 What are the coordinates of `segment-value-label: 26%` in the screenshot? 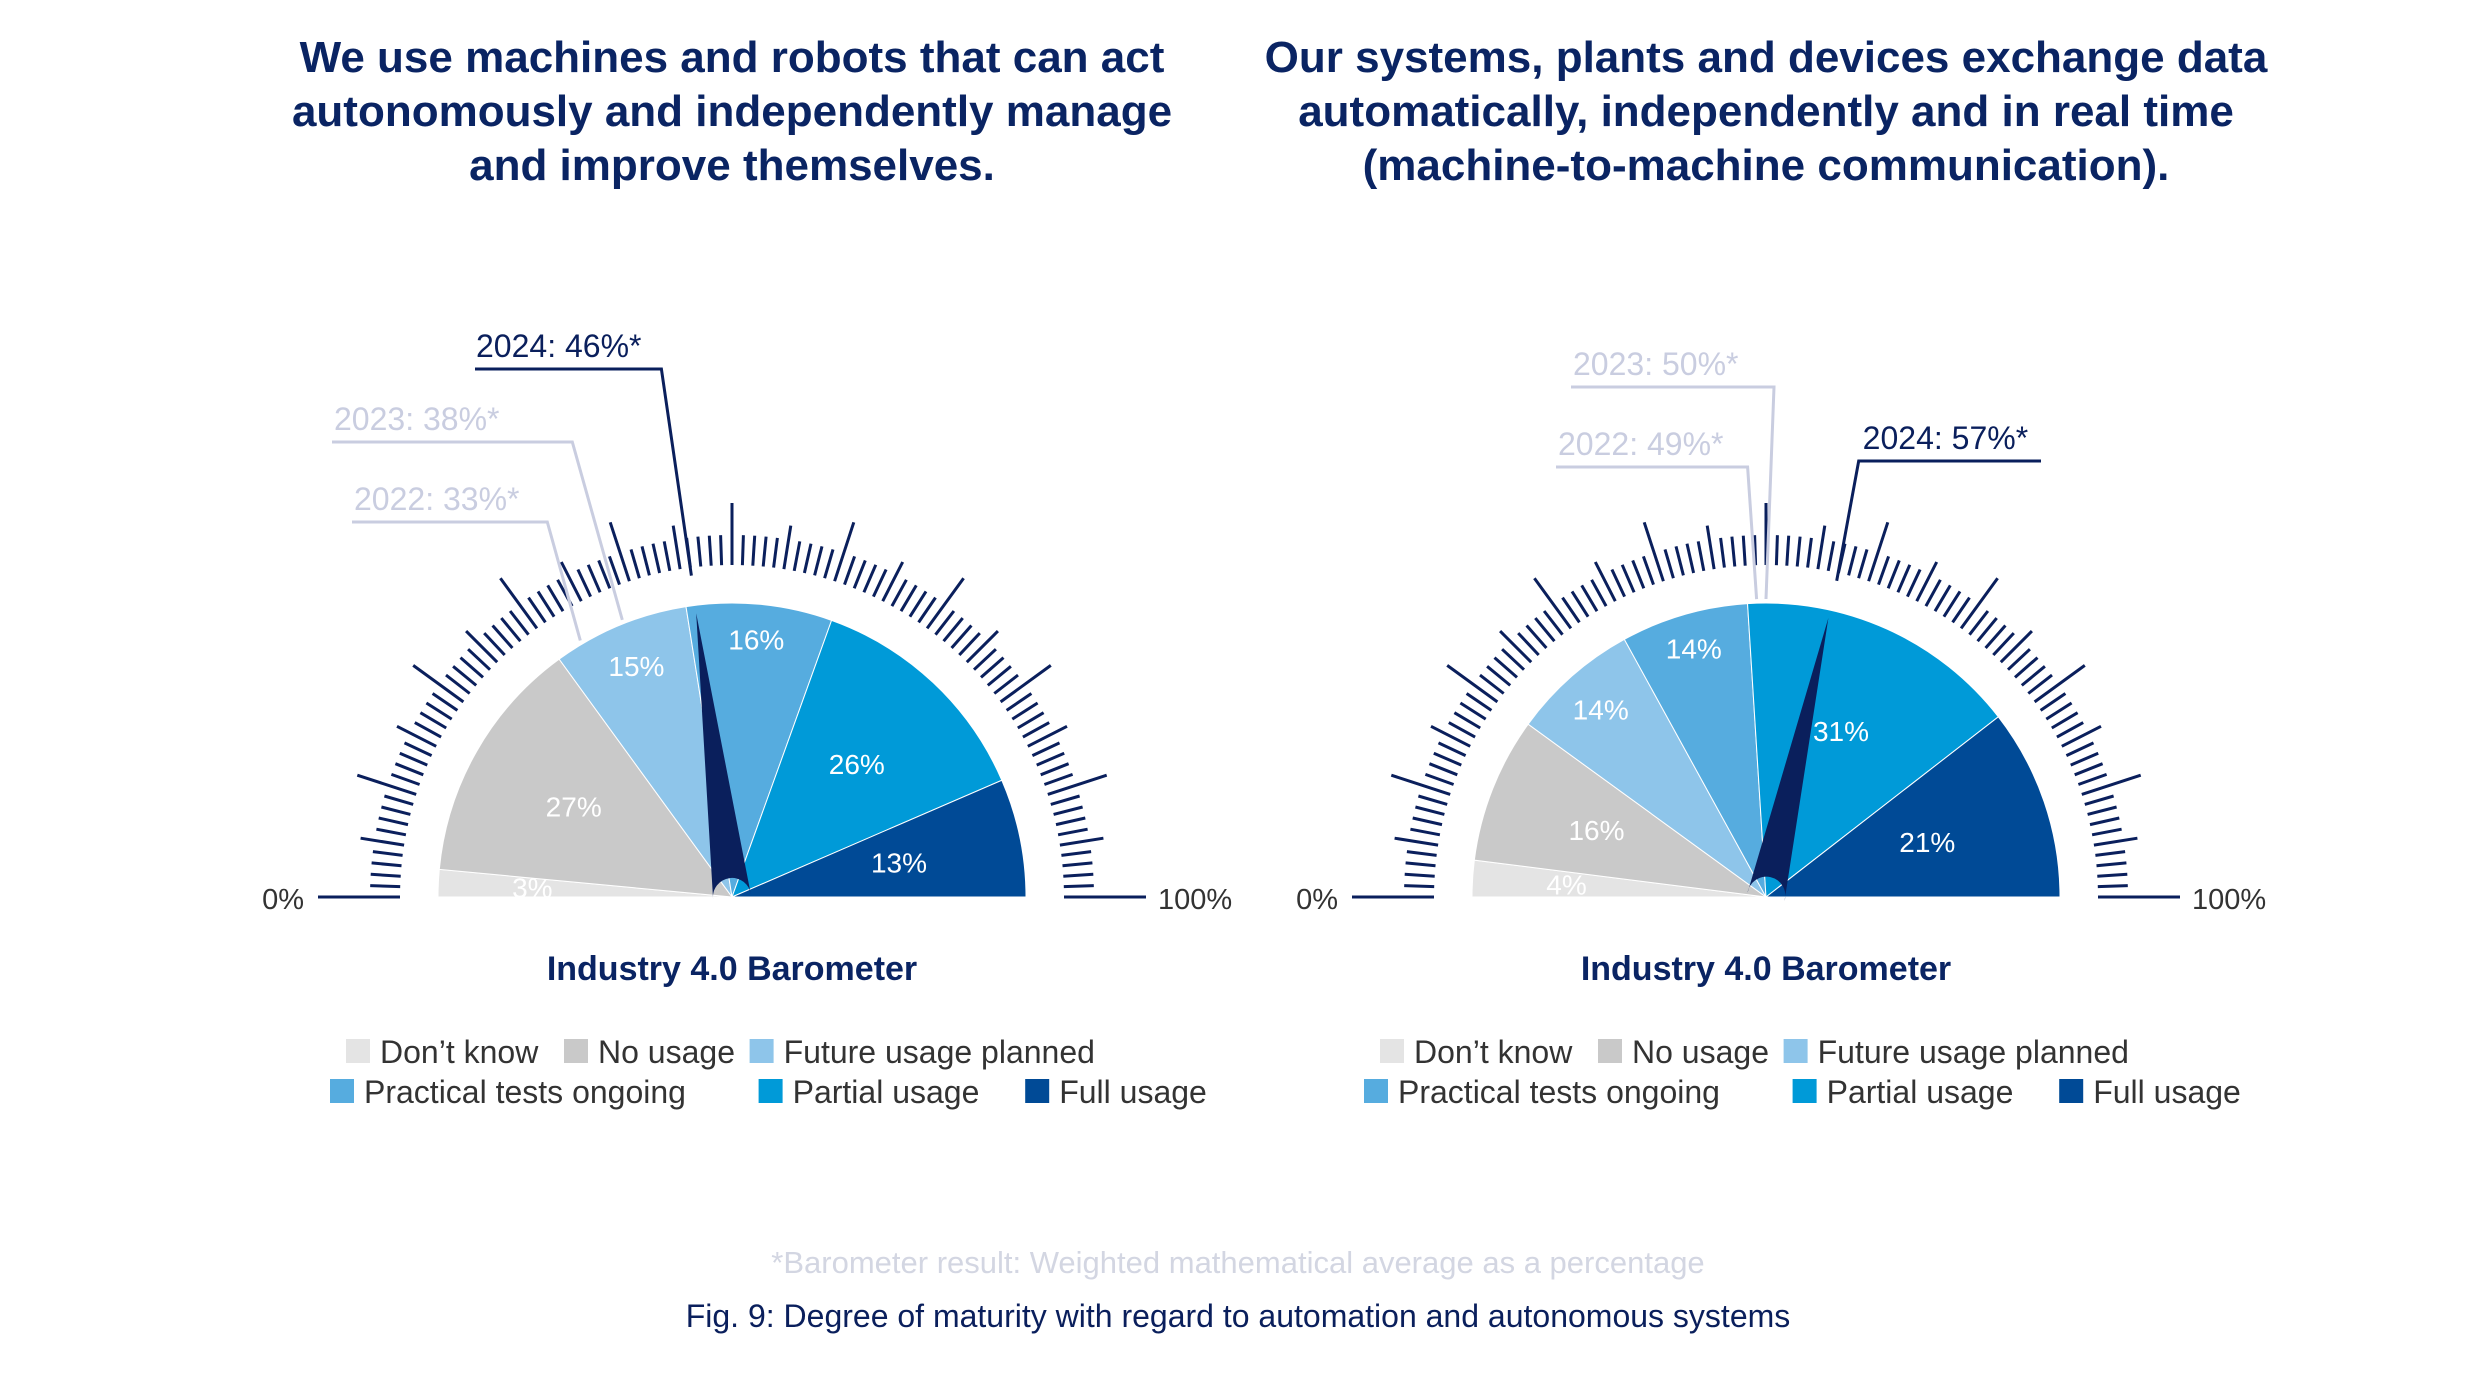 It's located at (857, 764).